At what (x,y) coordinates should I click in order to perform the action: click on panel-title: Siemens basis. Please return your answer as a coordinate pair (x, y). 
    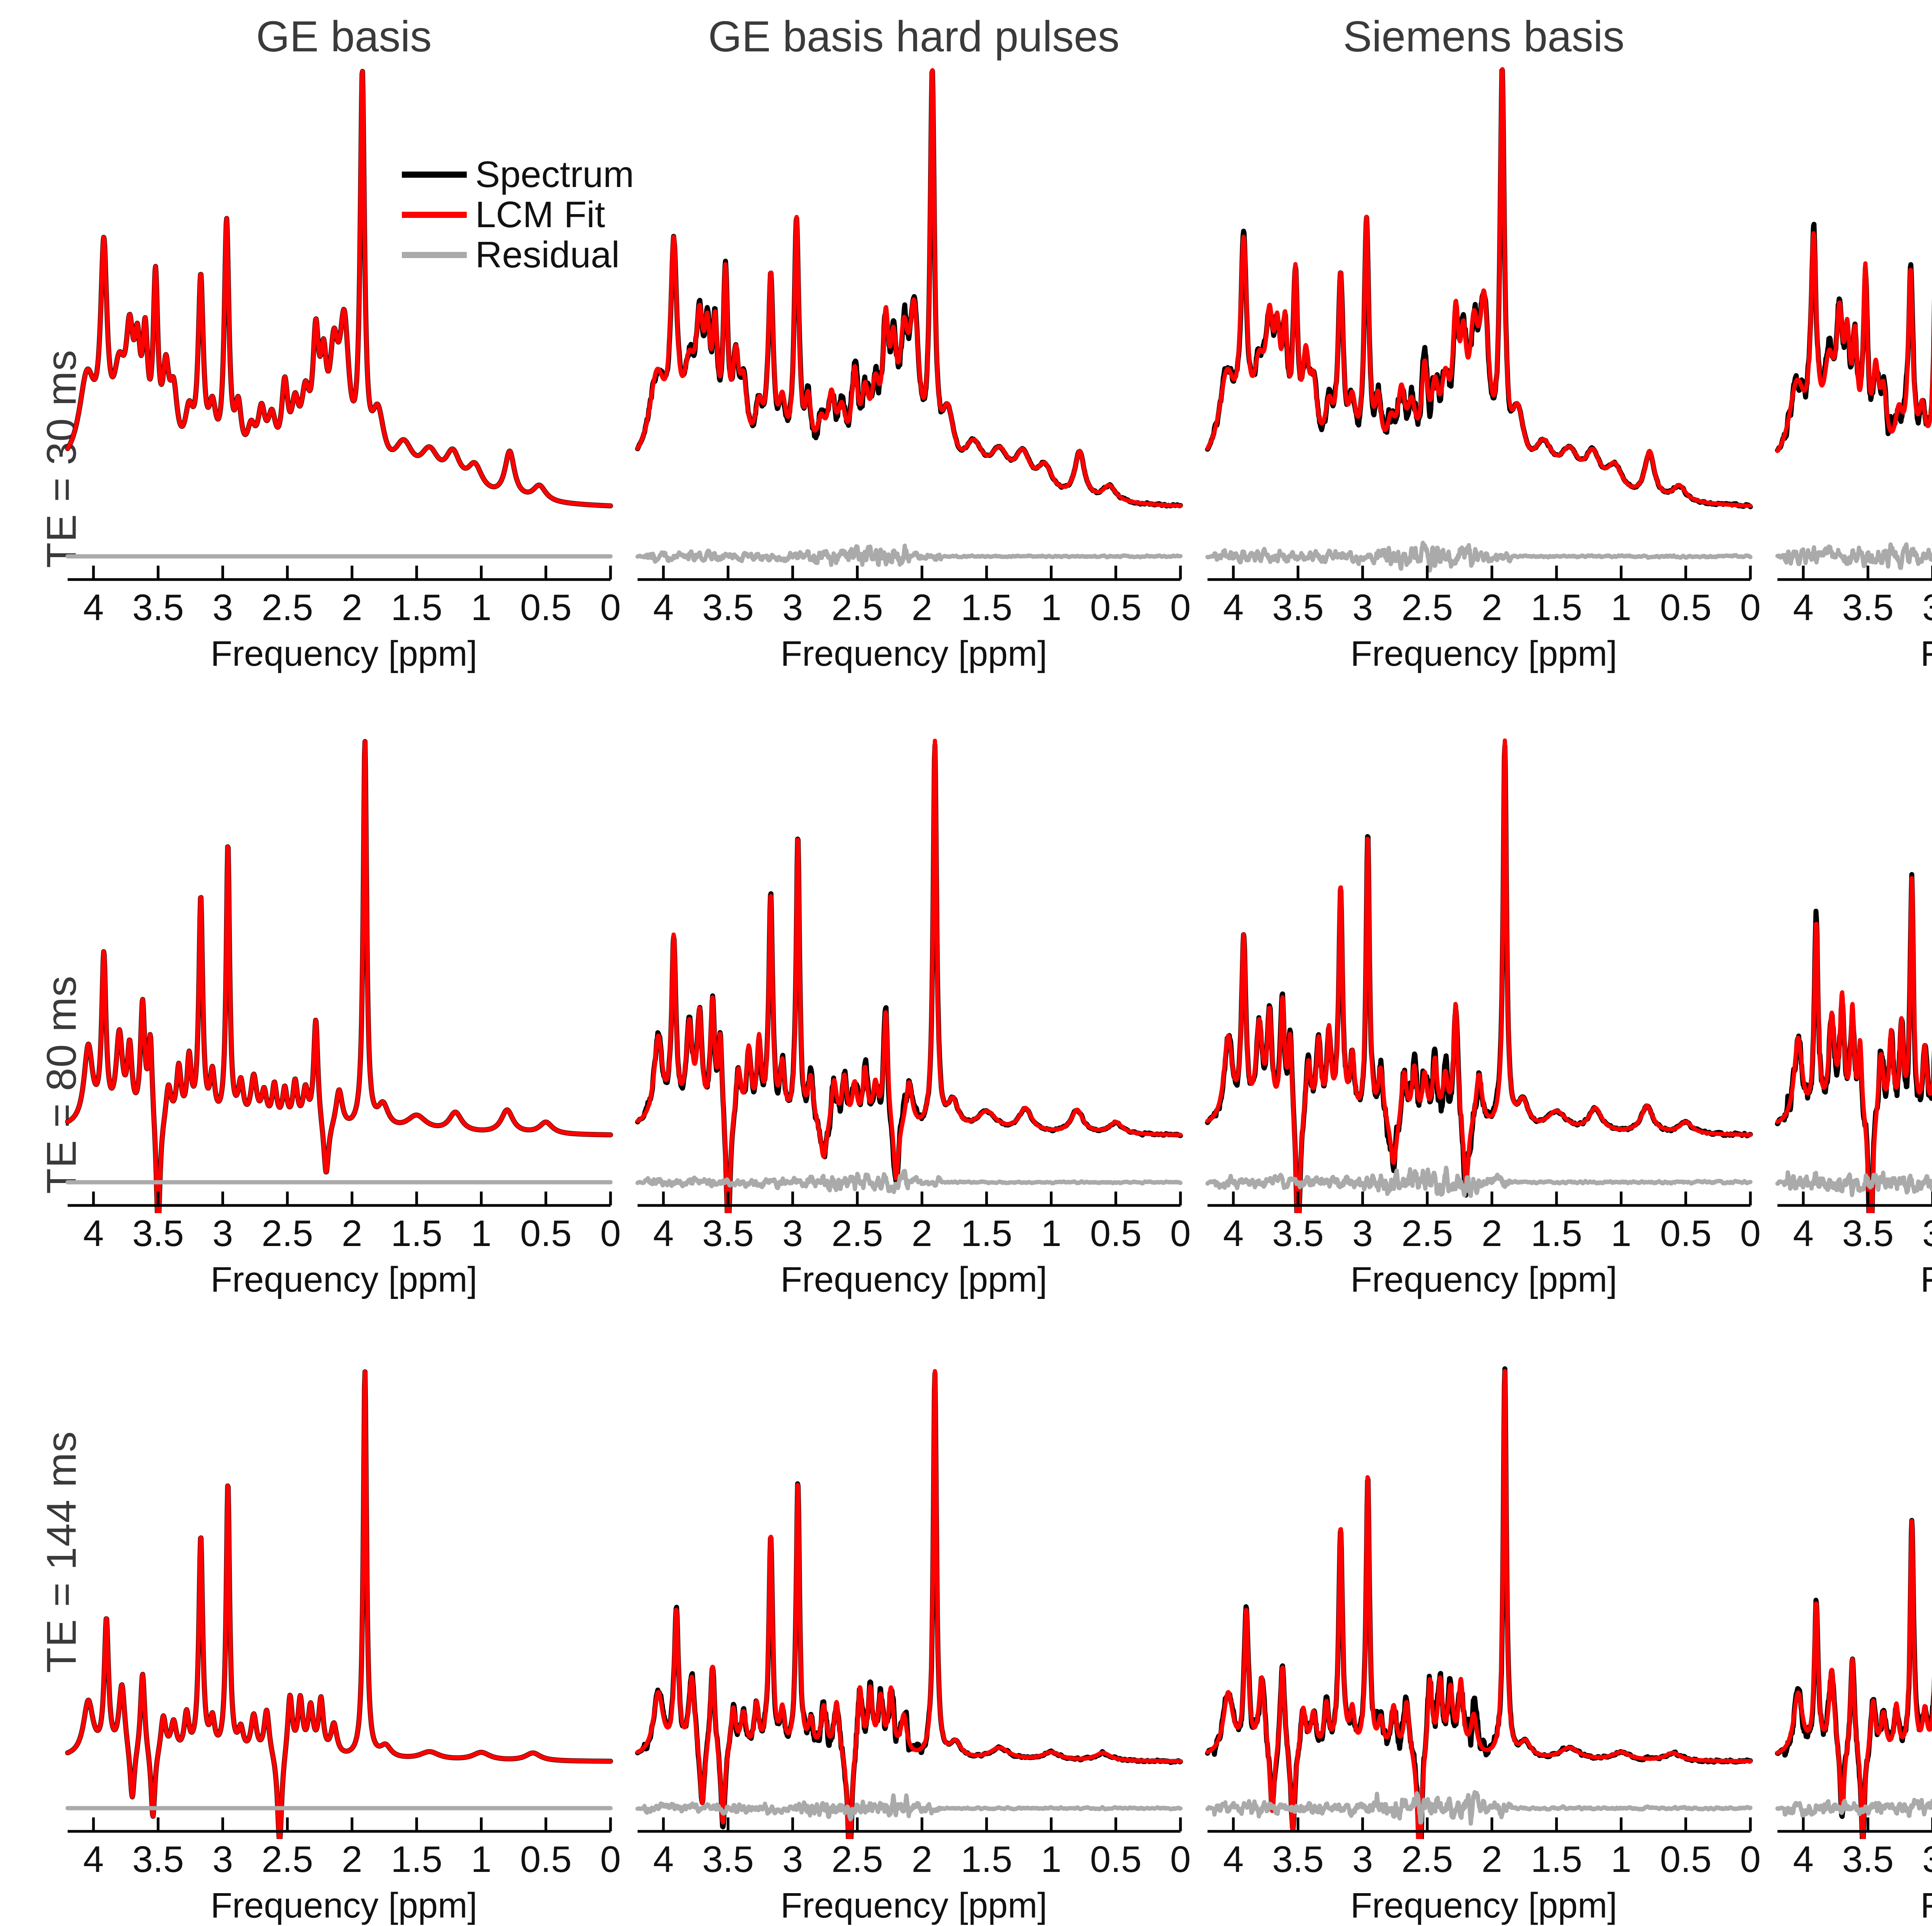
    Looking at the image, I should click on (1484, 36).